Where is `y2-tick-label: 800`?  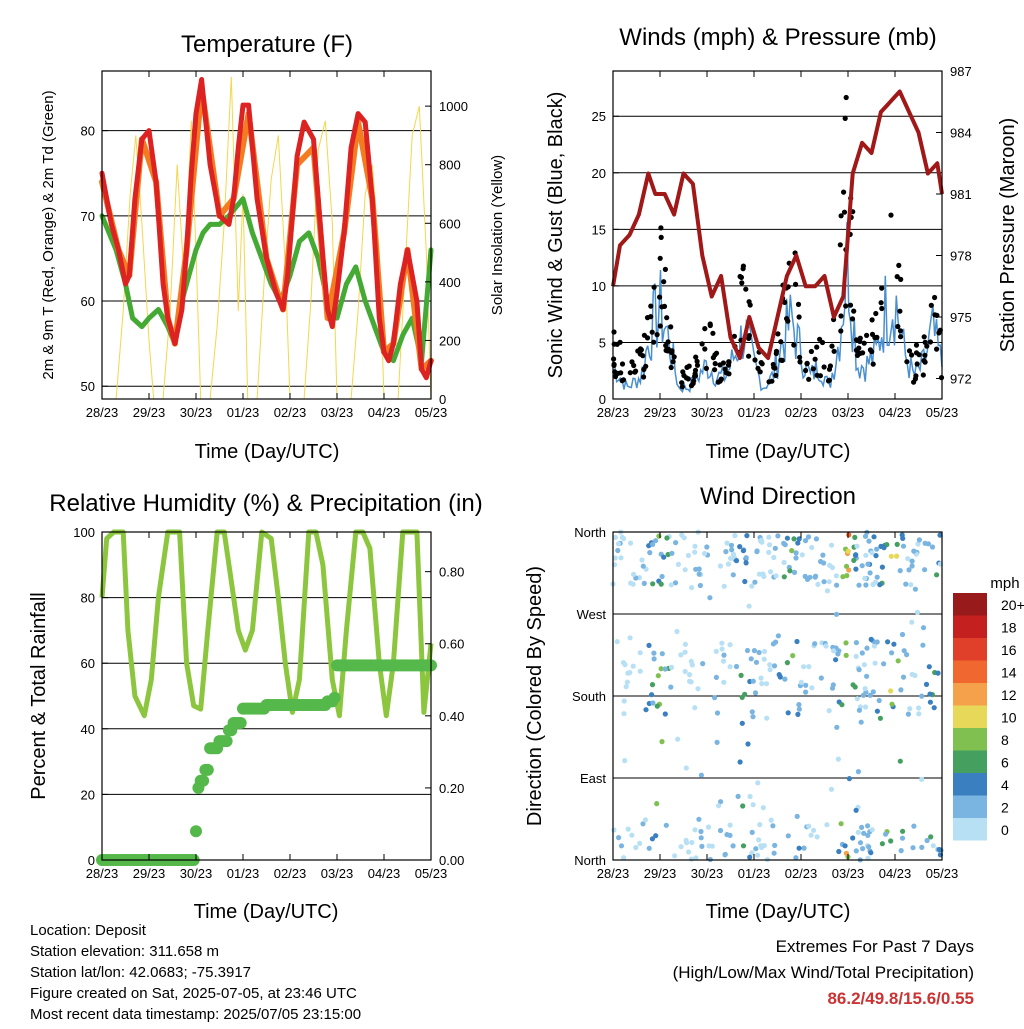 y2-tick-label: 800 is located at coordinates (450, 165).